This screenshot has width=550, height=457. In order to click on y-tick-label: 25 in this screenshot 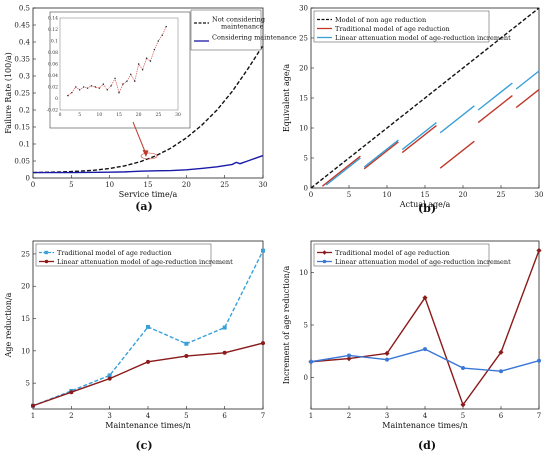, I will do `click(303, 39)`.